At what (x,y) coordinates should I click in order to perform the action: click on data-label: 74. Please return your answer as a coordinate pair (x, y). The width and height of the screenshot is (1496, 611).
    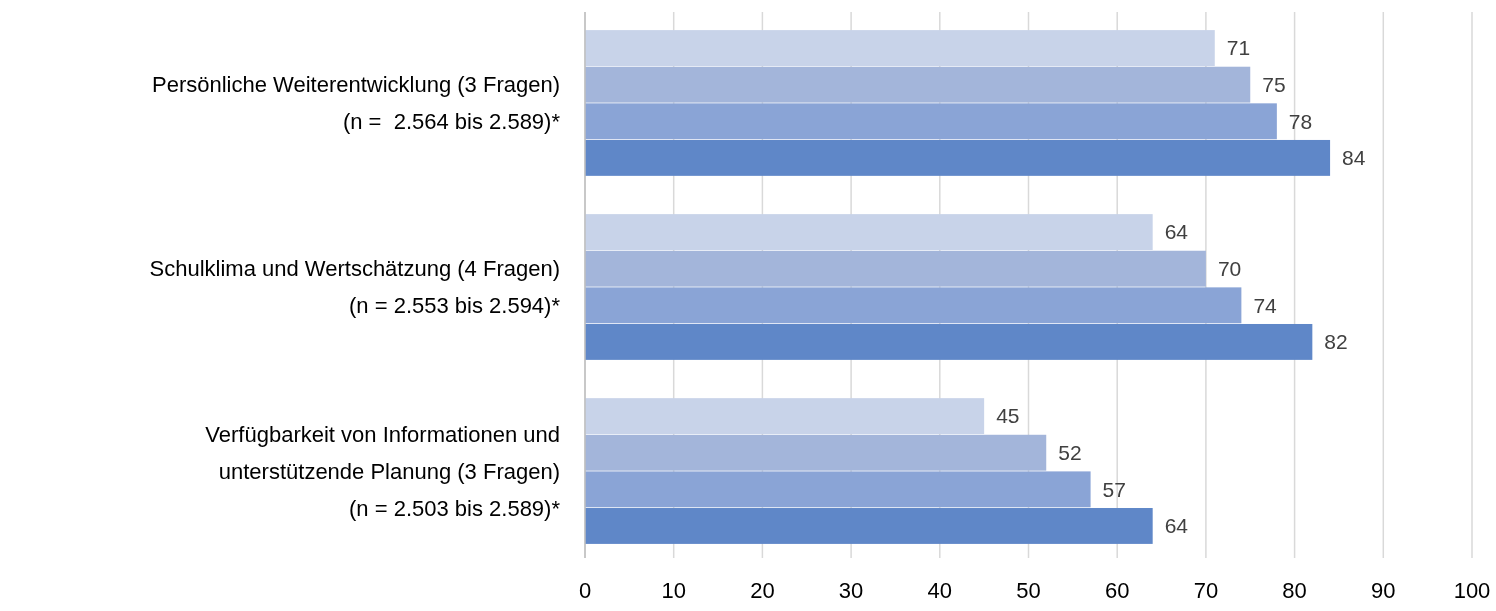
    Looking at the image, I should click on (1265, 305).